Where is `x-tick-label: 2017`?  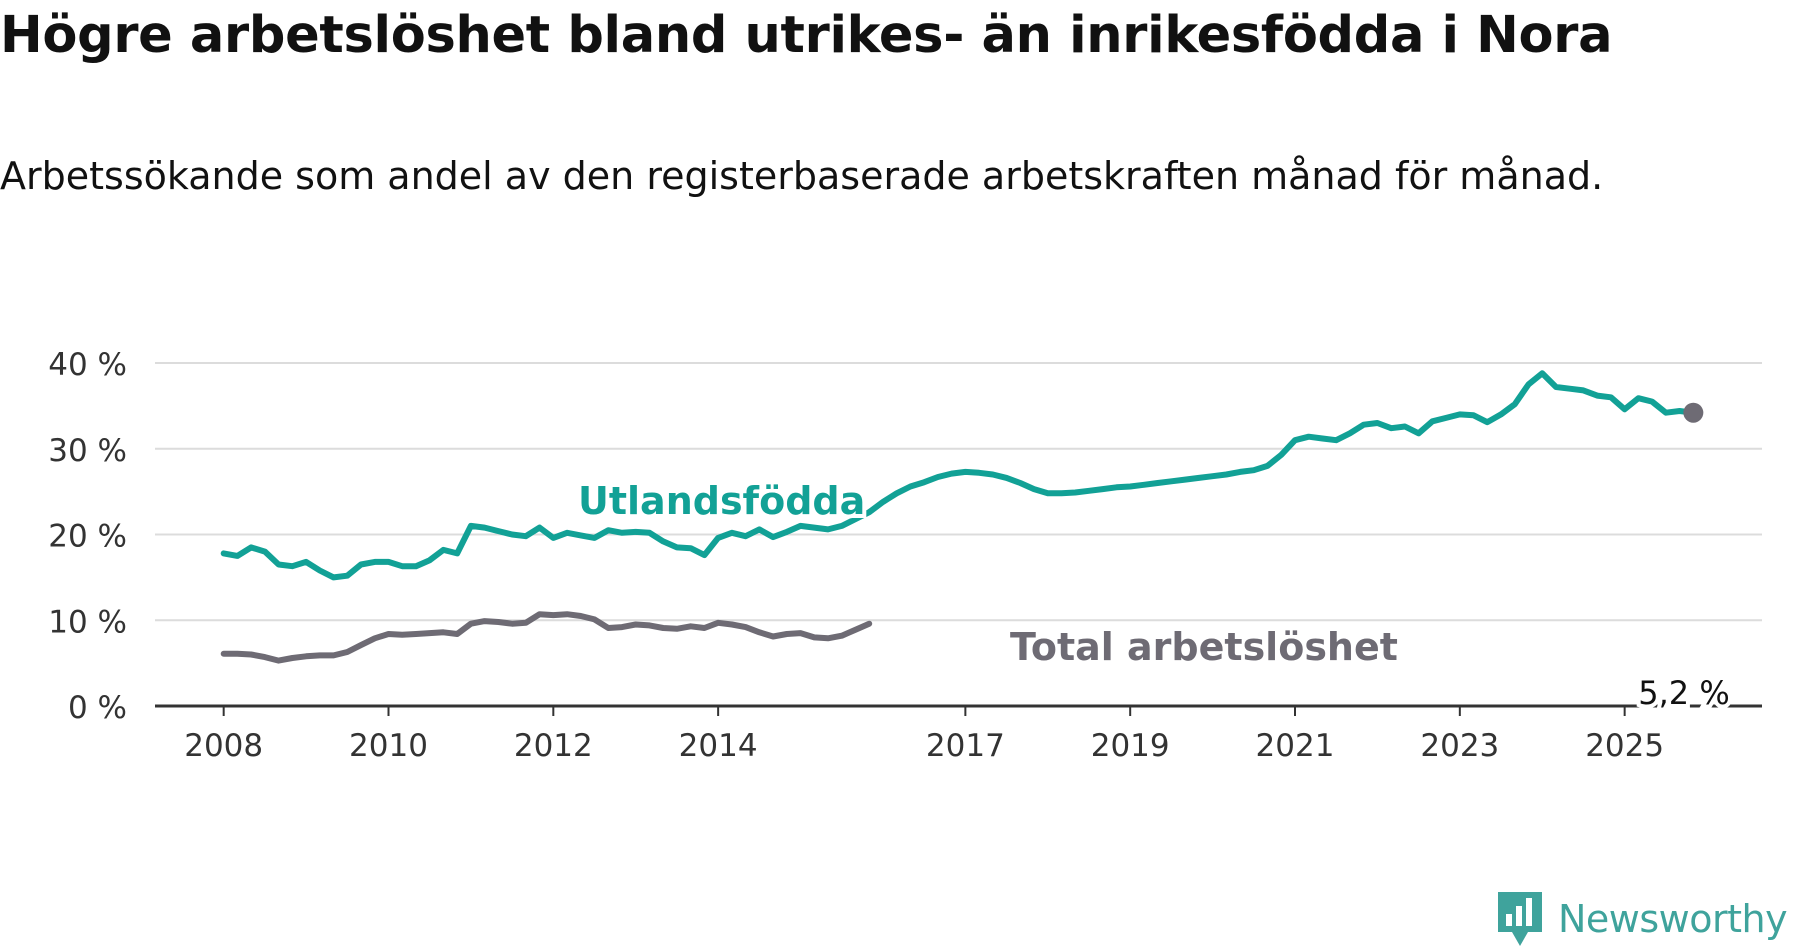 x-tick-label: 2017 is located at coordinates (965, 746).